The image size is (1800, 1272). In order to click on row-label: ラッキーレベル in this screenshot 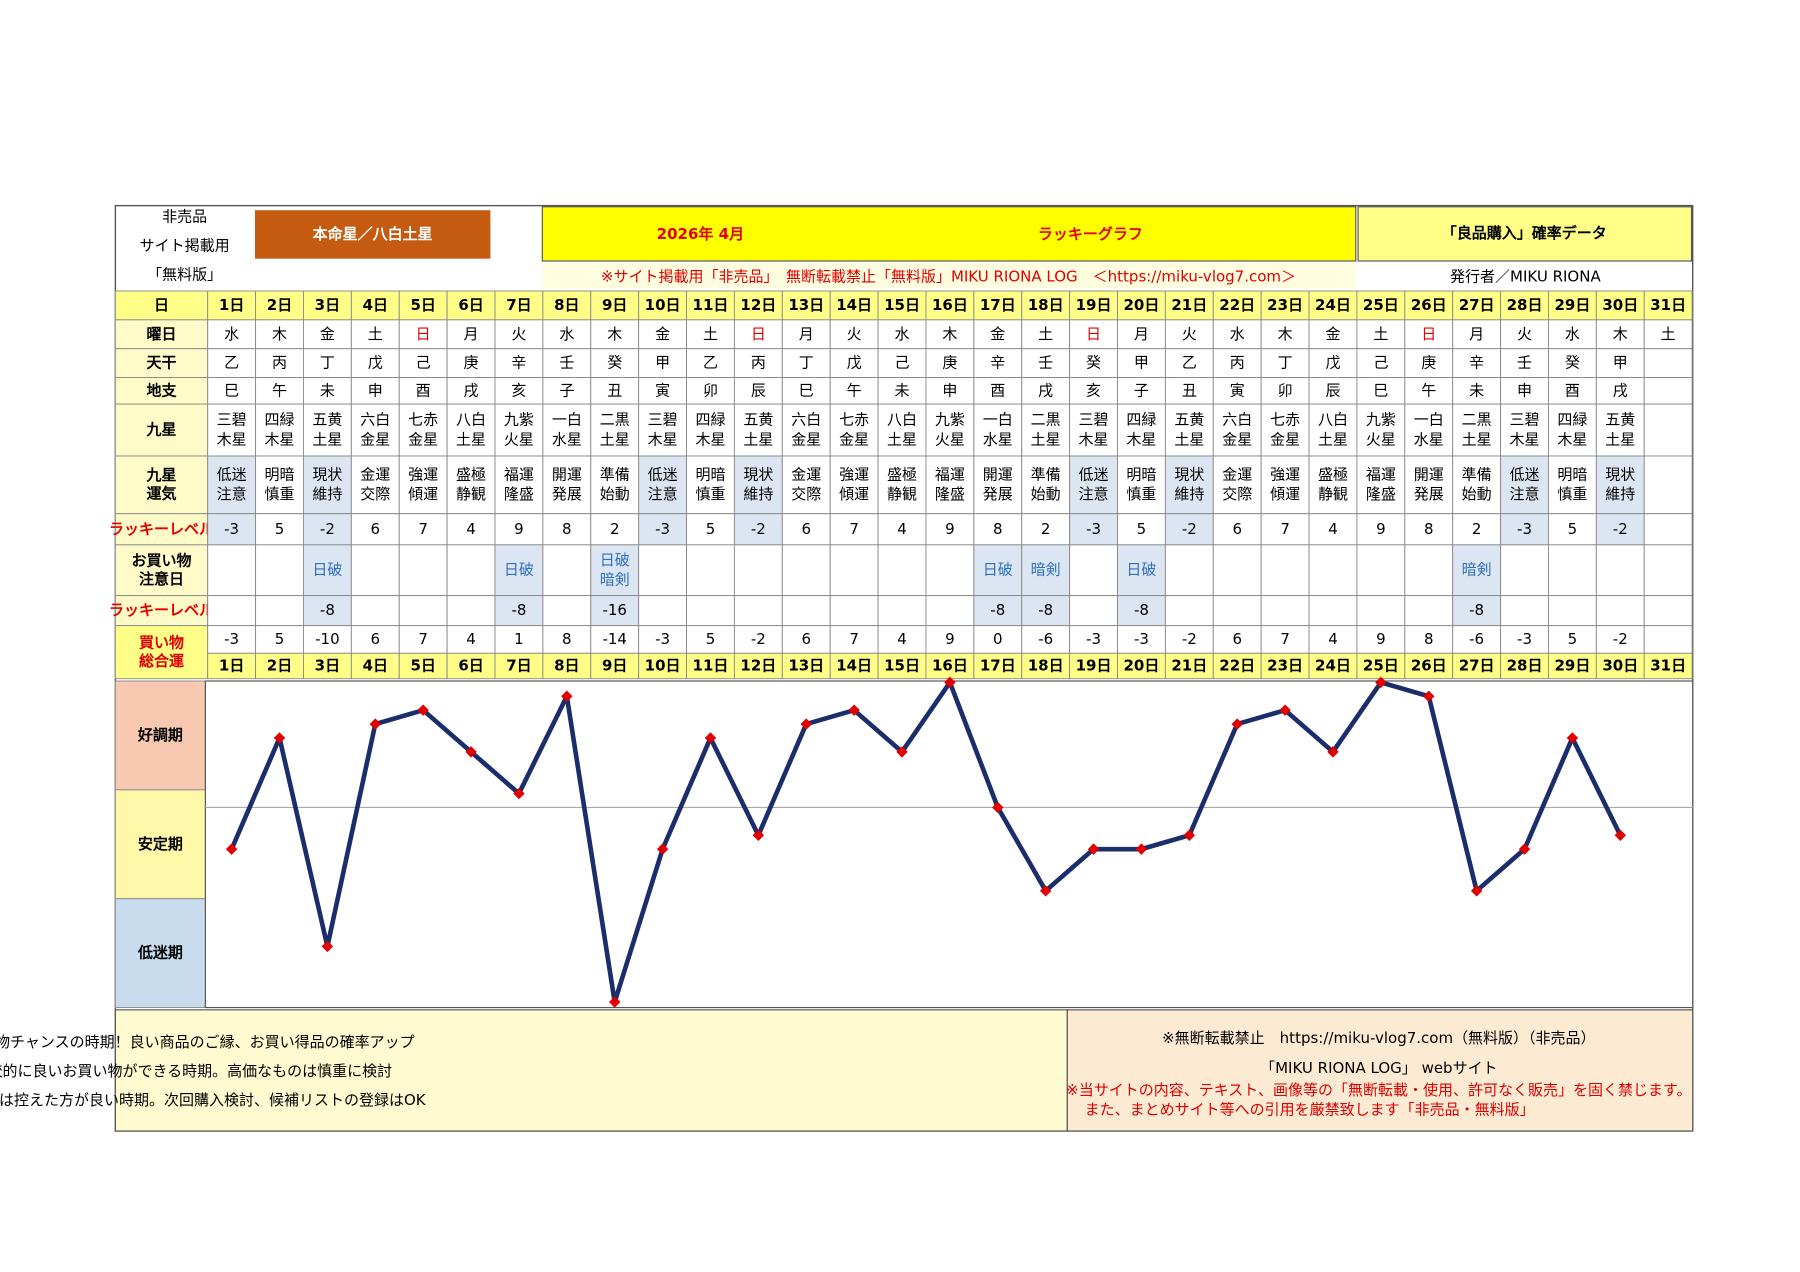, I will do `click(161, 529)`.